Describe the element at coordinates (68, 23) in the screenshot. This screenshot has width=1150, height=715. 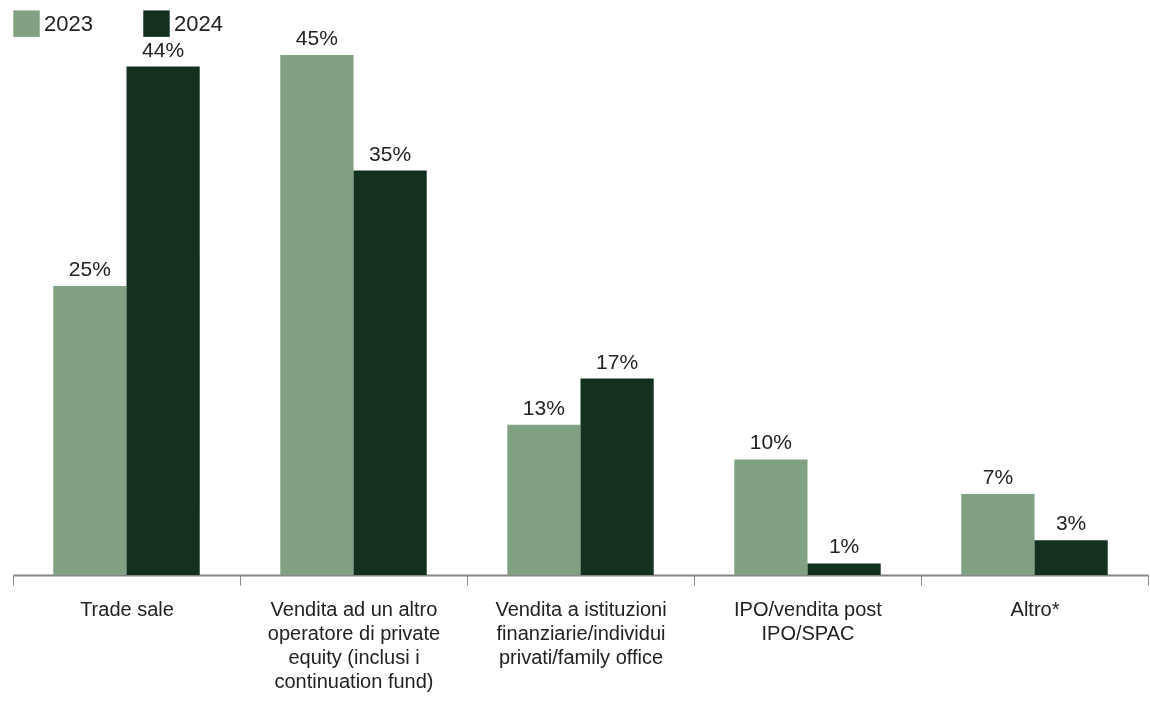
I see `legend-label: 2023` at that location.